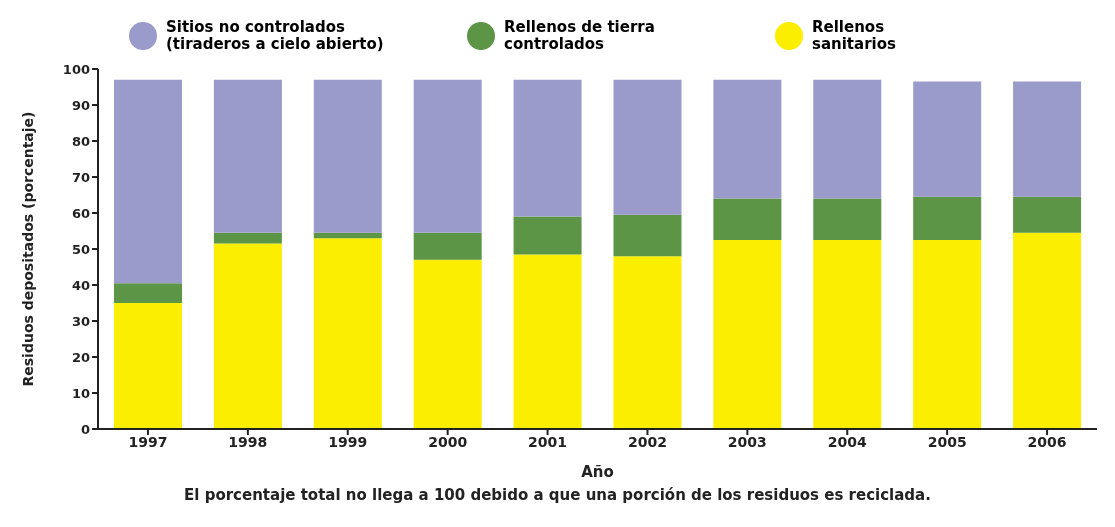 Image resolution: width=1115 pixels, height=527 pixels. I want to click on x-tick-label: 2000, so click(448, 441).